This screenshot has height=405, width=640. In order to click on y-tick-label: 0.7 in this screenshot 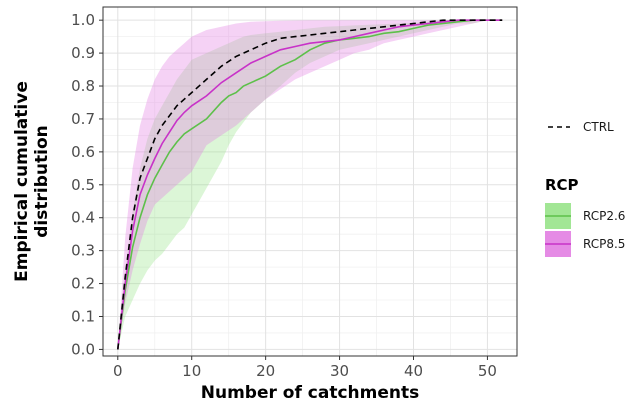, I will do `click(83, 119)`.